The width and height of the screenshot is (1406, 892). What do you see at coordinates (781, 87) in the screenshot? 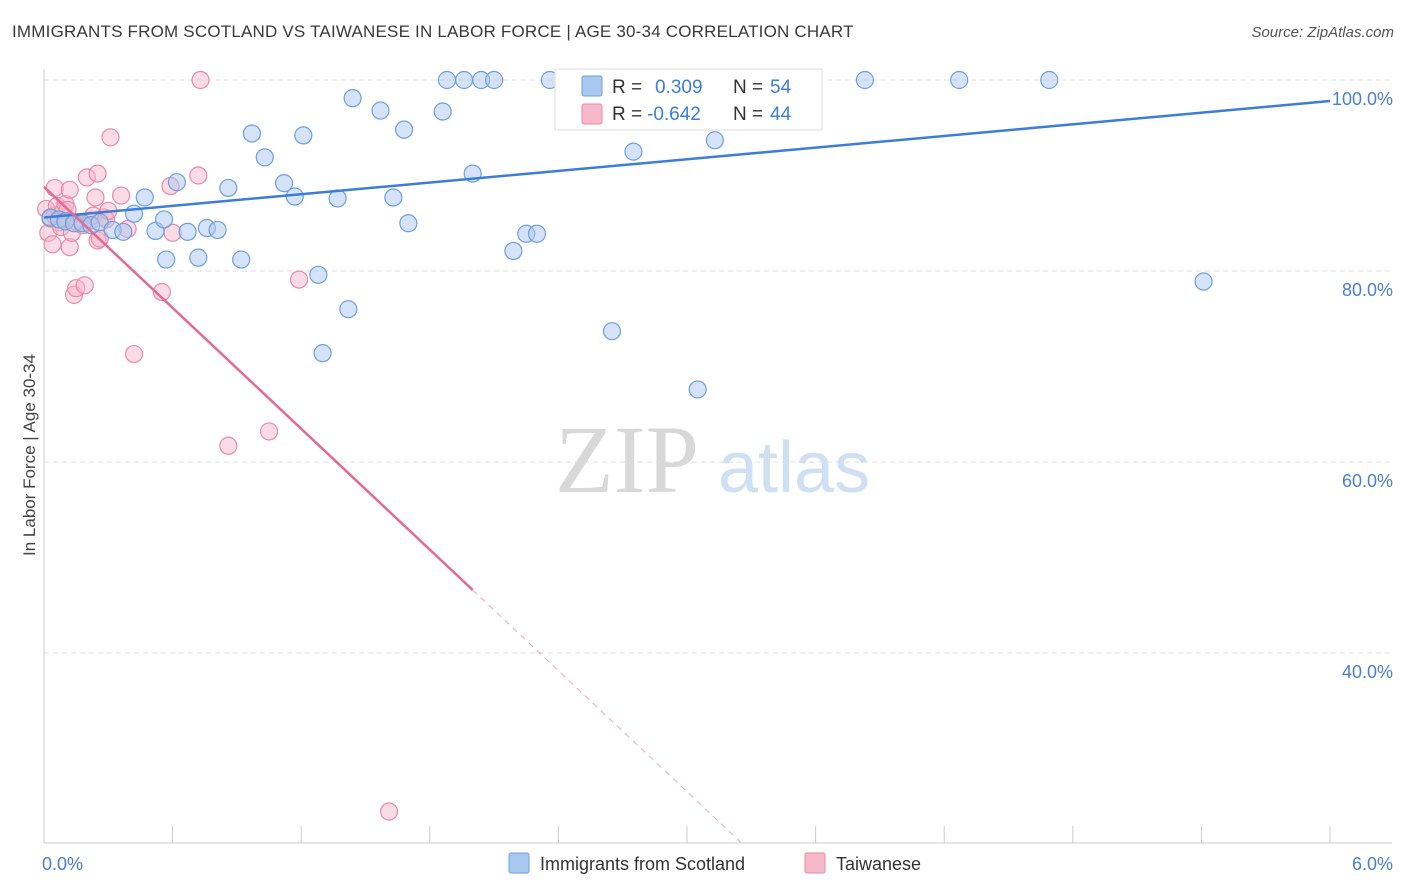
I see `legend-n-value-1: 54` at bounding box center [781, 87].